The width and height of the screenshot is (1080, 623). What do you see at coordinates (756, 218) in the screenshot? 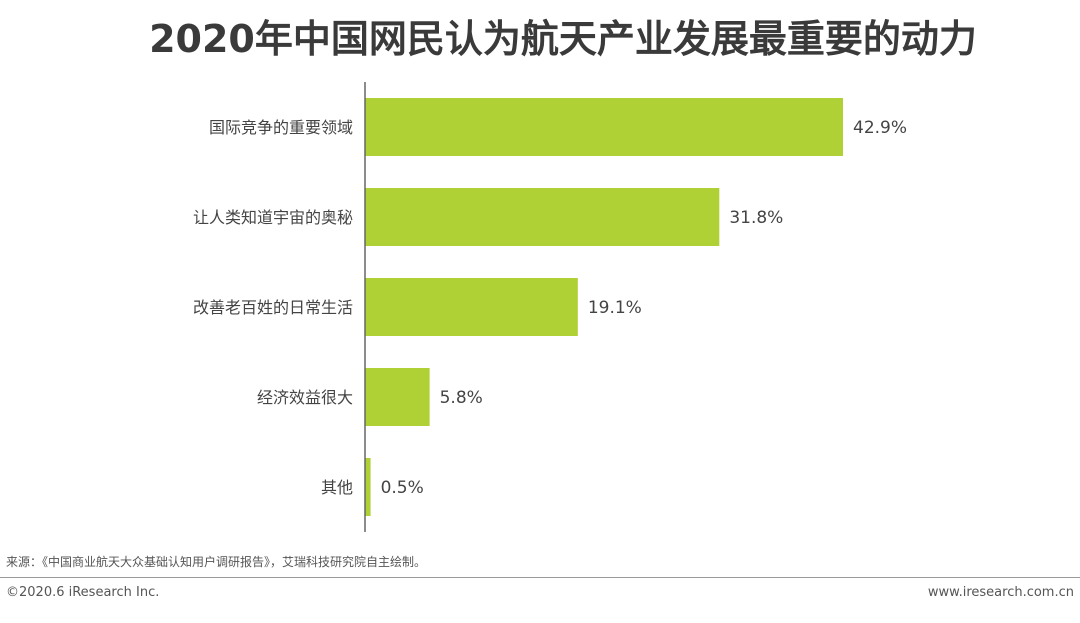
I see `value-label: 31.8%` at bounding box center [756, 218].